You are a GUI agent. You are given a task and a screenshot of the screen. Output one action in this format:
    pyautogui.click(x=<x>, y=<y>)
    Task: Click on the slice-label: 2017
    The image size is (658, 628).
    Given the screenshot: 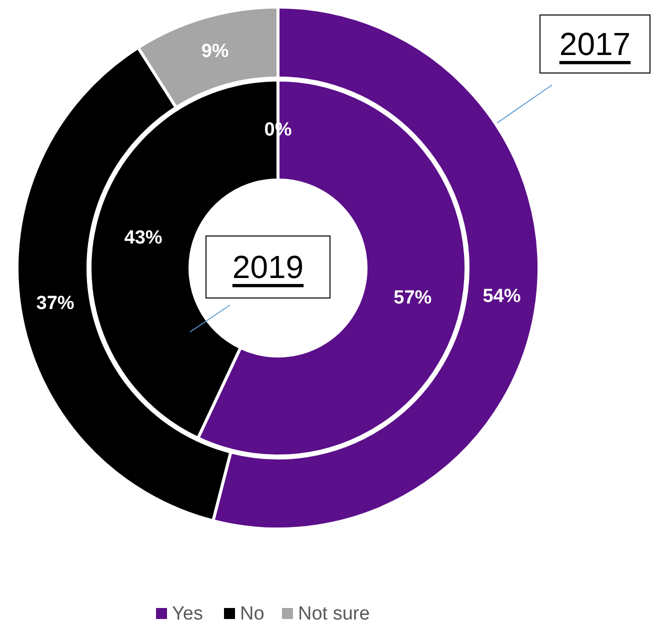 What is the action you would take?
    pyautogui.click(x=595, y=44)
    